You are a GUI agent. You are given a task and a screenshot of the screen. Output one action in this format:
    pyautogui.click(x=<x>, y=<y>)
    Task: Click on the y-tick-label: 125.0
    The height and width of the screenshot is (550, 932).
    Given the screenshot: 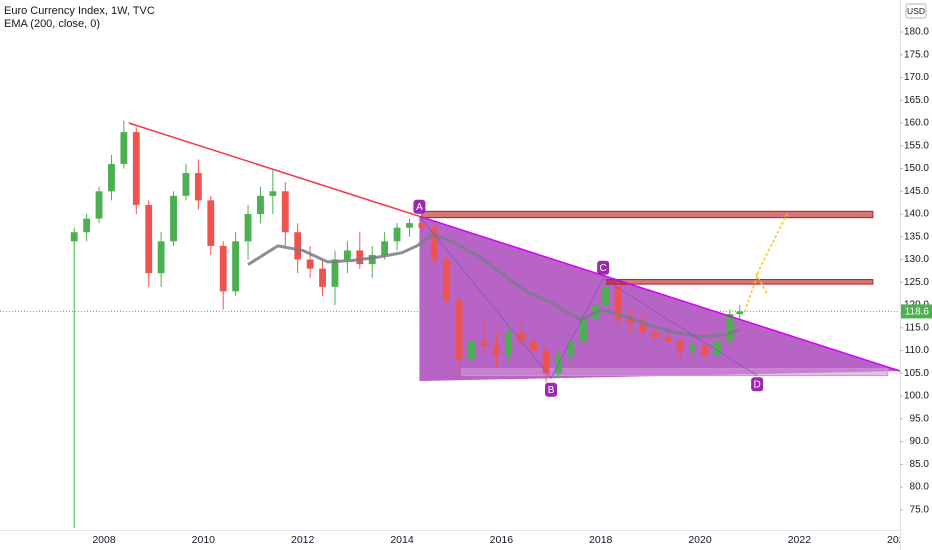 What is the action you would take?
    pyautogui.click(x=916, y=282)
    